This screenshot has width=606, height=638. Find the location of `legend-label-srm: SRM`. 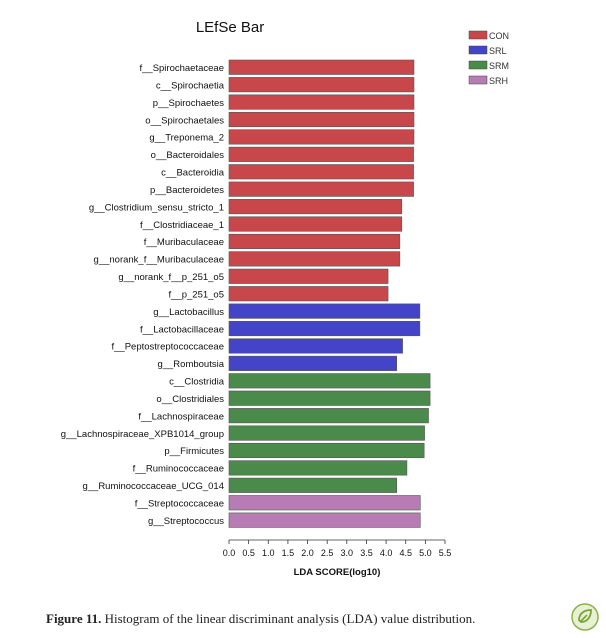

legend-label-srm: SRM is located at coordinates (499, 66).